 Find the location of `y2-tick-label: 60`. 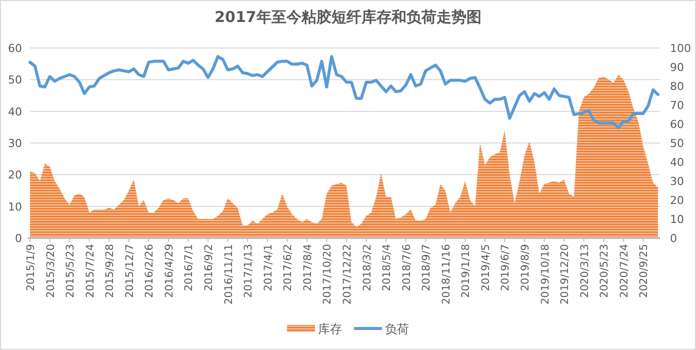

y2-tick-label: 60 is located at coordinates (677, 124).